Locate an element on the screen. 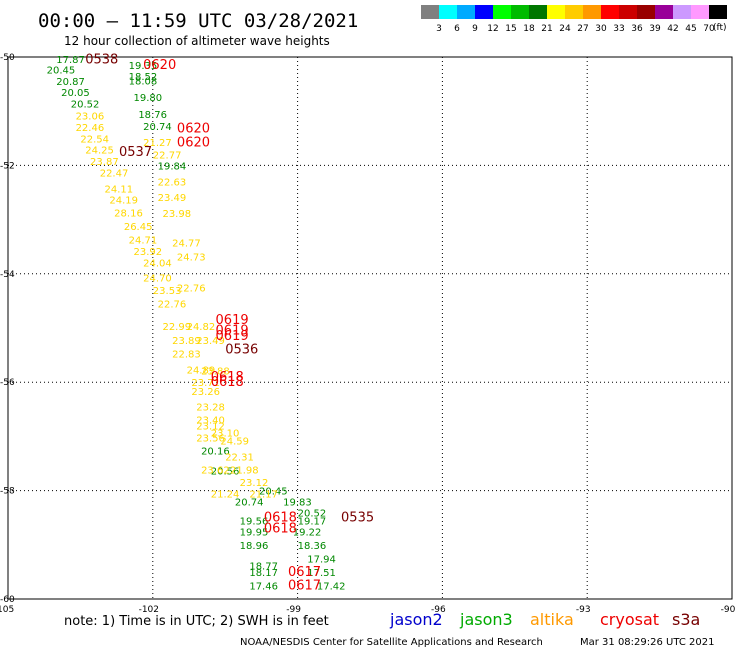 The height and width of the screenshot is (650, 740). data-point-altika: 24.19 is located at coordinates (123, 201).